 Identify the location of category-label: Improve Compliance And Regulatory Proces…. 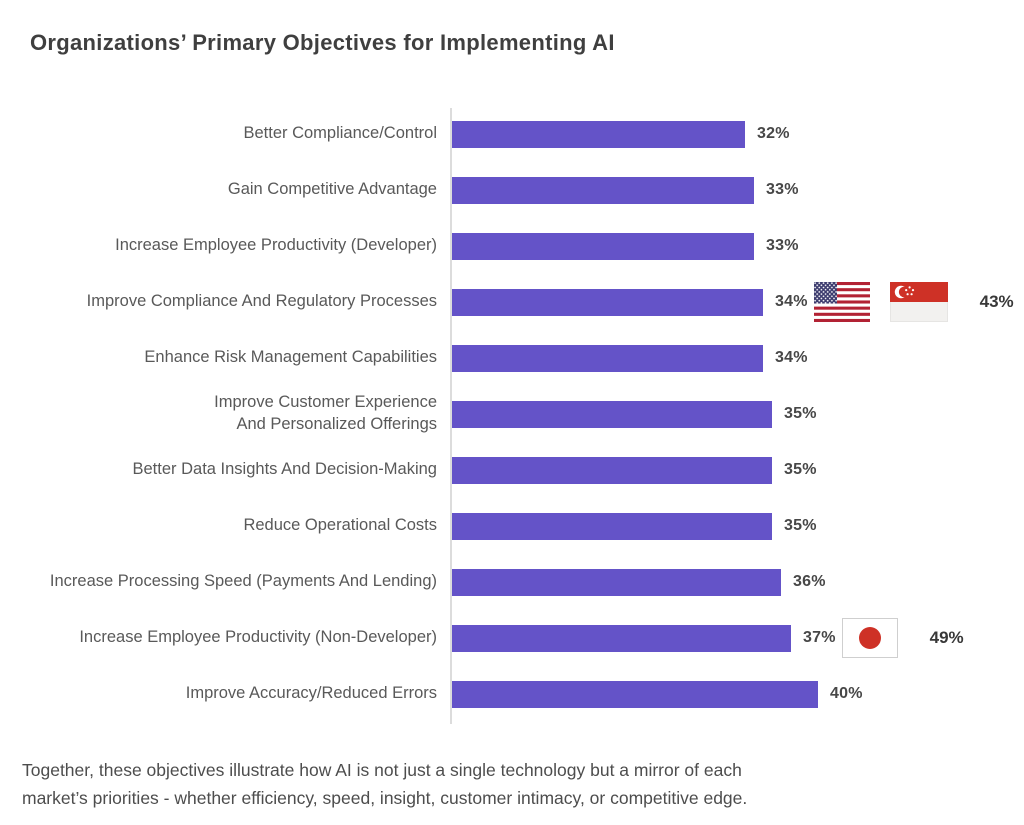
(261, 301).